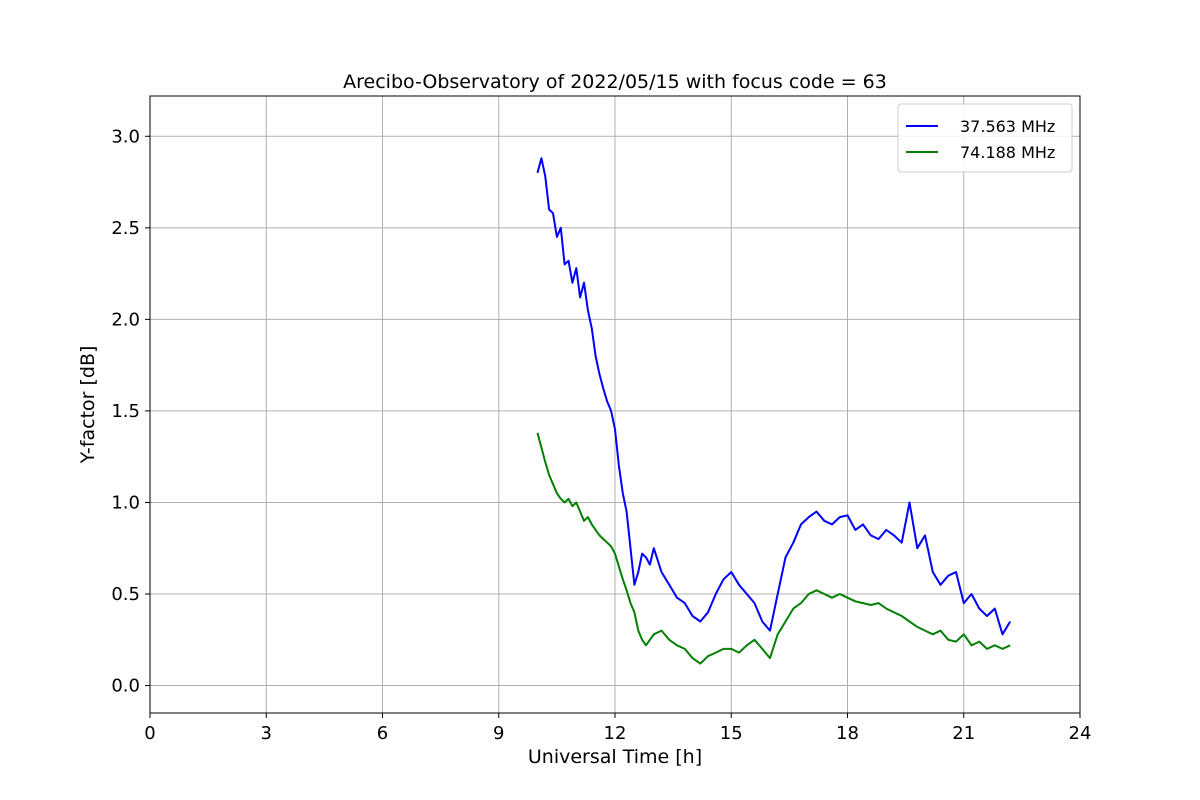 Image resolution: width=1200 pixels, height=800 pixels. Describe the element at coordinates (382, 733) in the screenshot. I see `x-tick-label: 6` at that location.